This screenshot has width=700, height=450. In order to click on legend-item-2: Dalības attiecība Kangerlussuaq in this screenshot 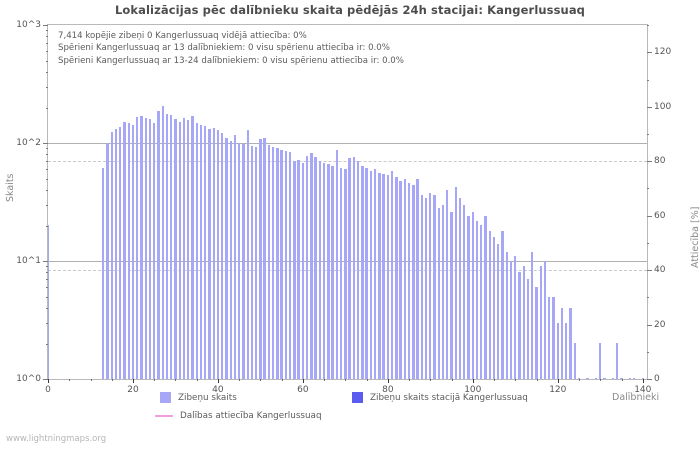, I will do `click(238, 416)`.